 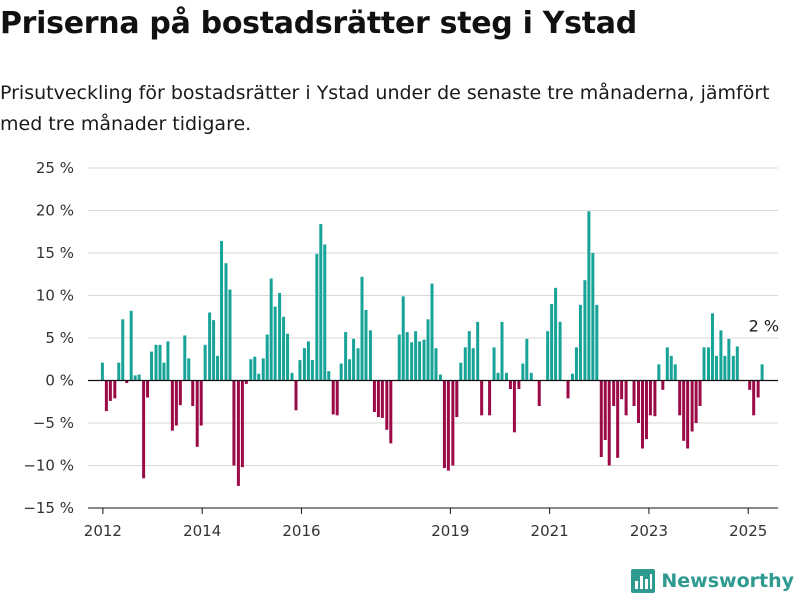 I want to click on y-tick-label: 10 %, so click(x=55, y=296).